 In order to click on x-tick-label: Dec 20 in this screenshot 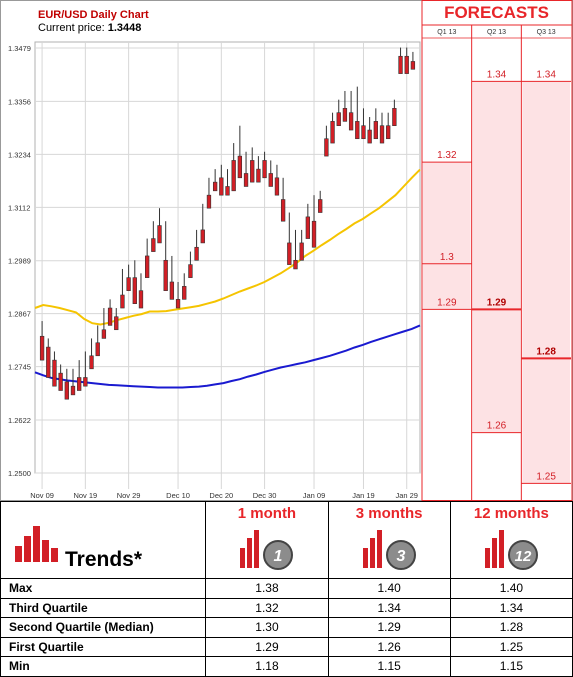, I will do `click(221, 495)`.